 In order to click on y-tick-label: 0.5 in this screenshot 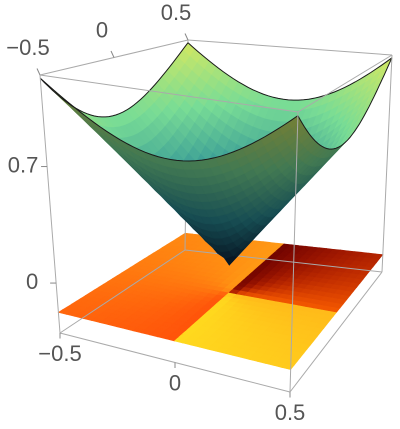, I will do `click(290, 412)`.